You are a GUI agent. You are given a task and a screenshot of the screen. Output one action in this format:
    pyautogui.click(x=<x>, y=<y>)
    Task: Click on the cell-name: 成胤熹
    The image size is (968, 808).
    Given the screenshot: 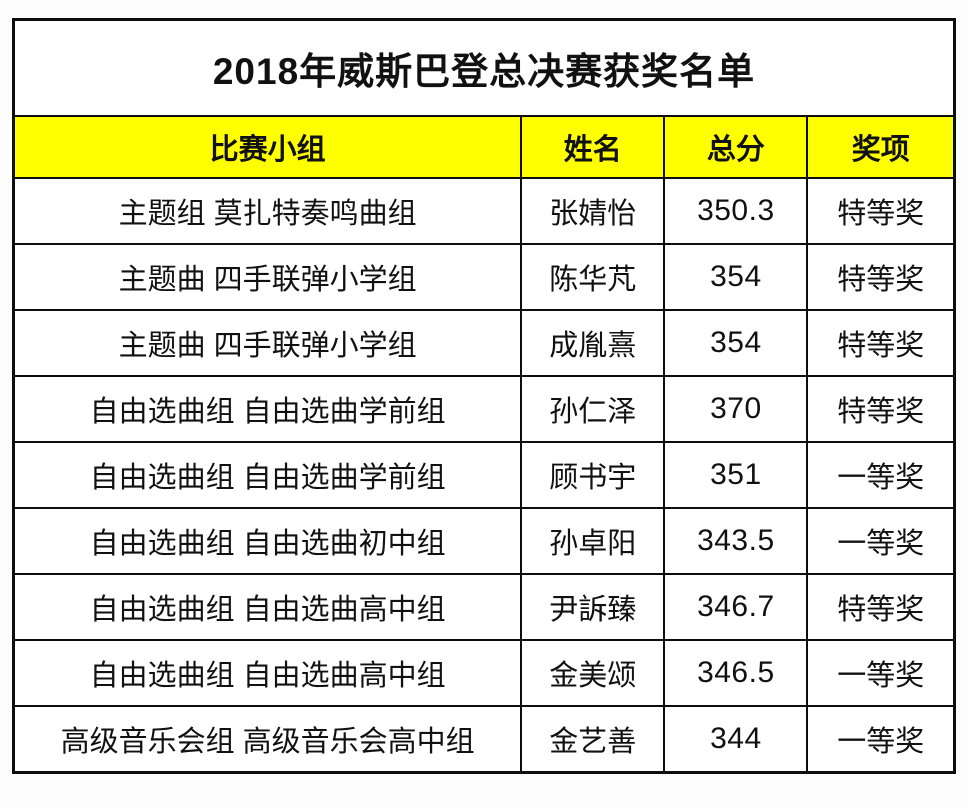 What is the action you would take?
    pyautogui.click(x=593, y=343)
    